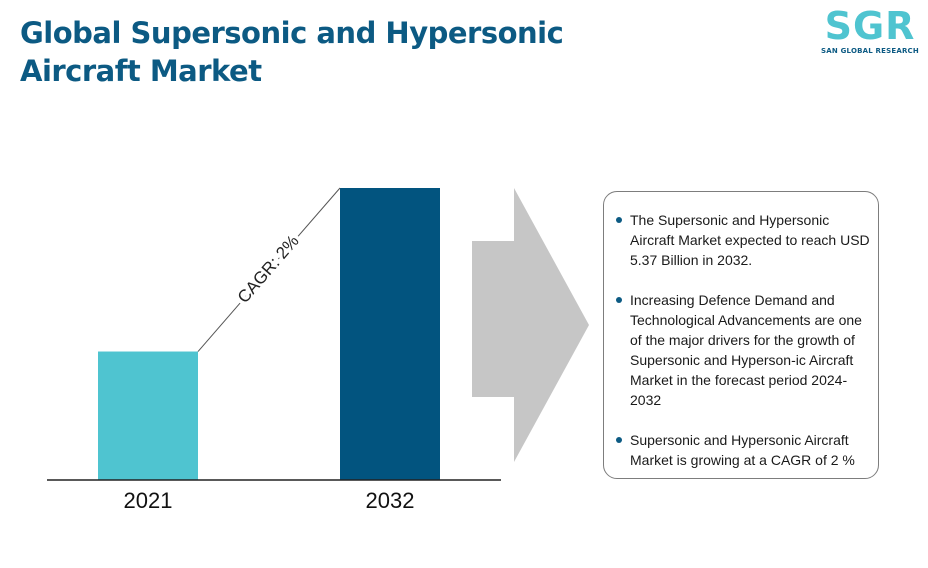 The image size is (928, 568). I want to click on bar-2021, so click(148, 415).